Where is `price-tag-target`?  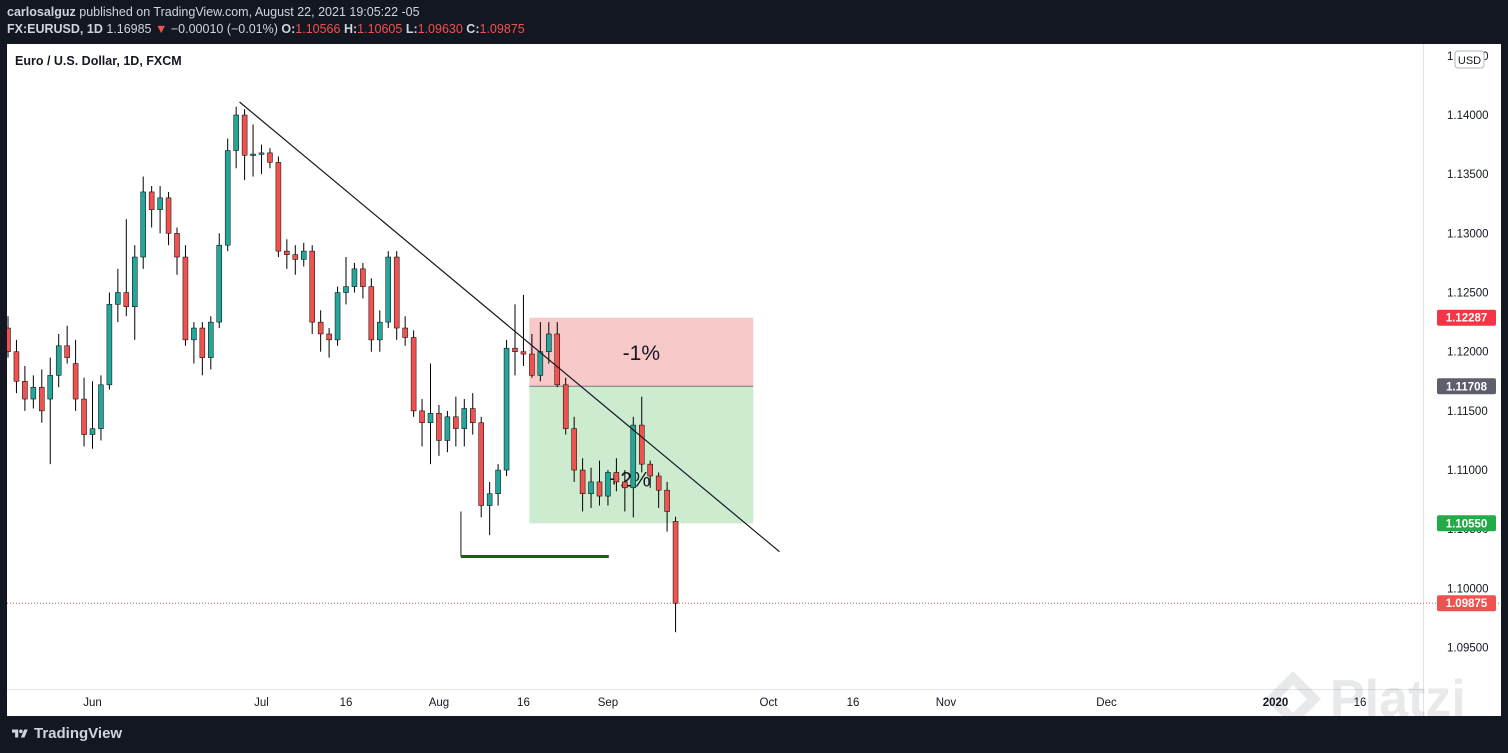 price-tag-target is located at coordinates (1466, 523).